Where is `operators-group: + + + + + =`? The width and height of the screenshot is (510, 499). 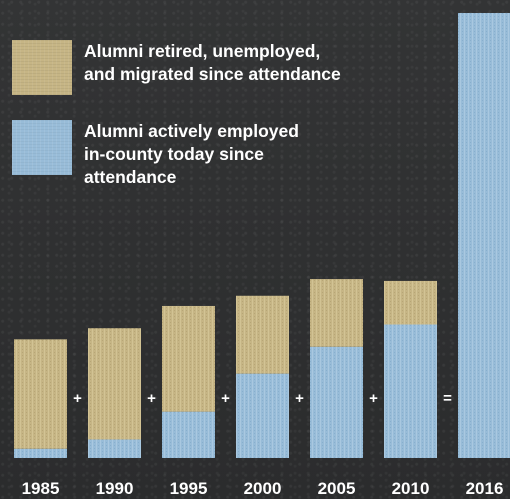 operators-group: + + + + + = is located at coordinates (262, 398).